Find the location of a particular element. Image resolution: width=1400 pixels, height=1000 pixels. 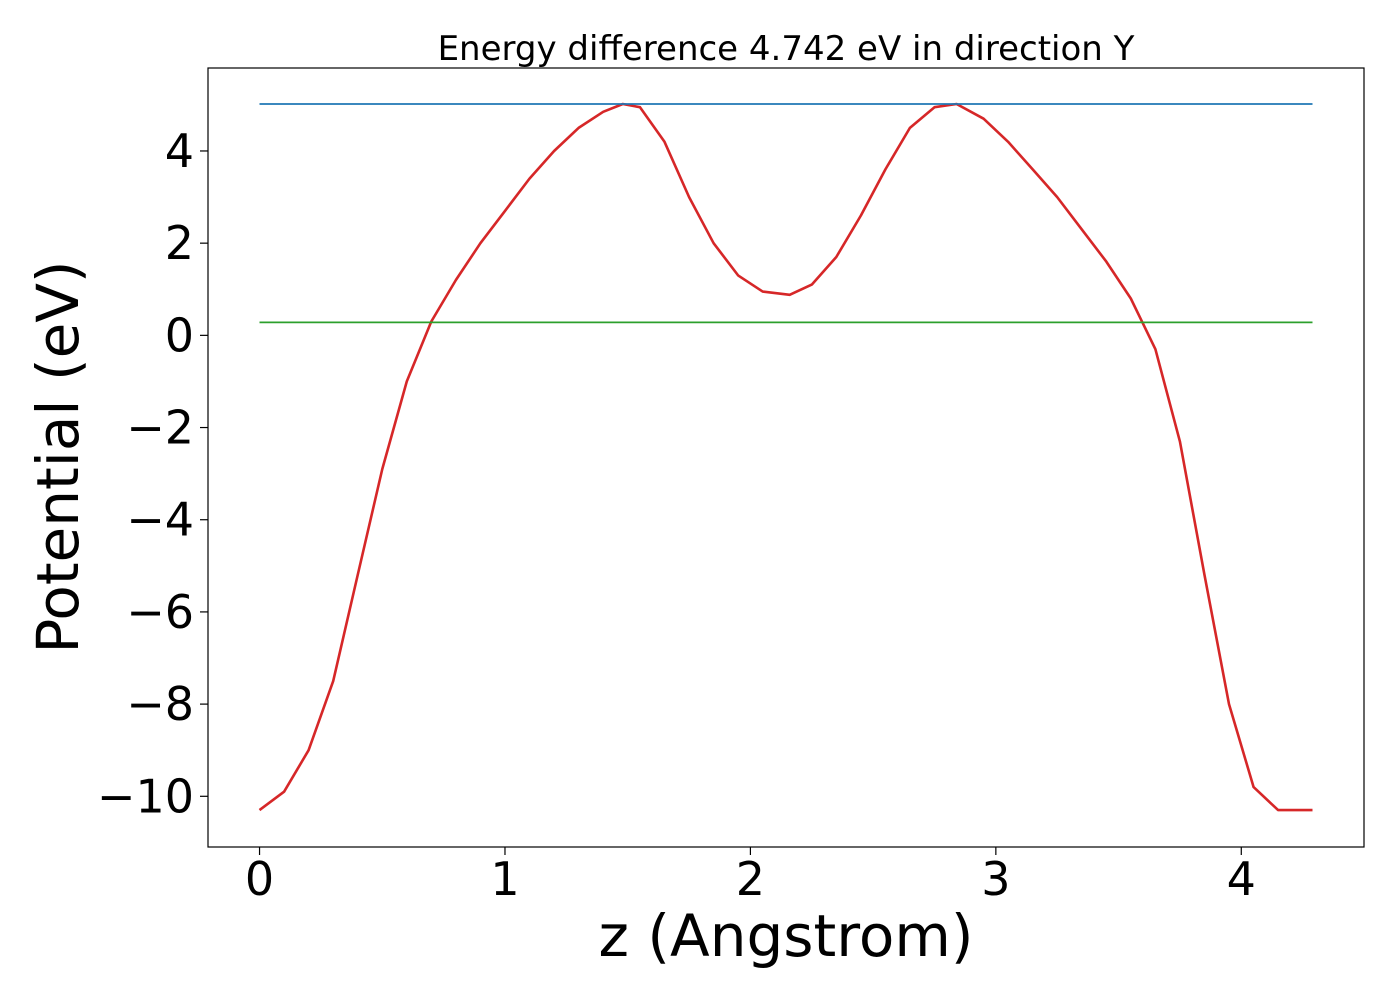

x-axis: 0 1 2 3 4 is located at coordinates (750, 876).